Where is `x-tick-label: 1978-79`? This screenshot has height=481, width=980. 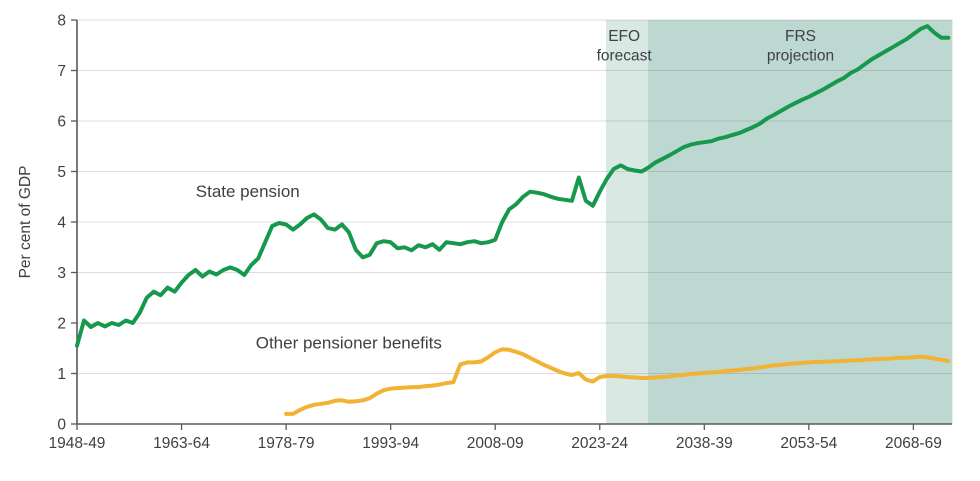
x-tick-label: 1978-79 is located at coordinates (286, 443).